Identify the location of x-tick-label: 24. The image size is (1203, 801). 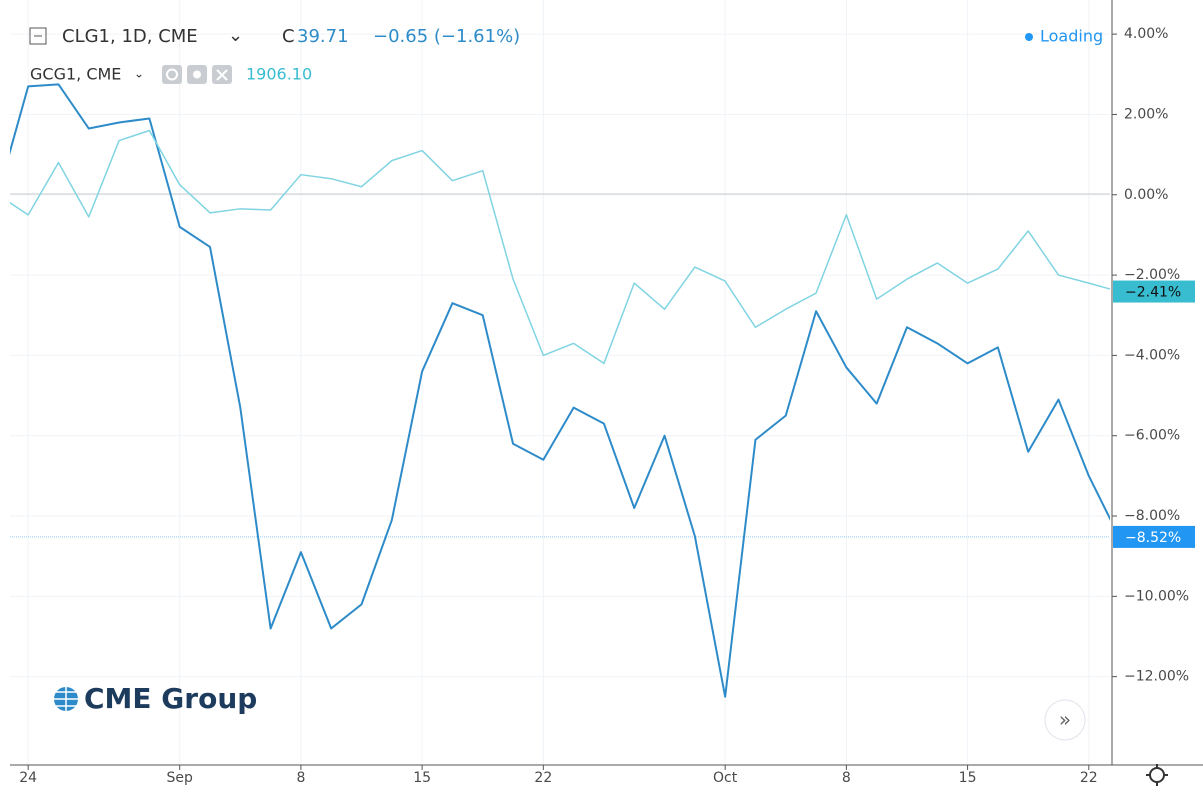
(28, 778).